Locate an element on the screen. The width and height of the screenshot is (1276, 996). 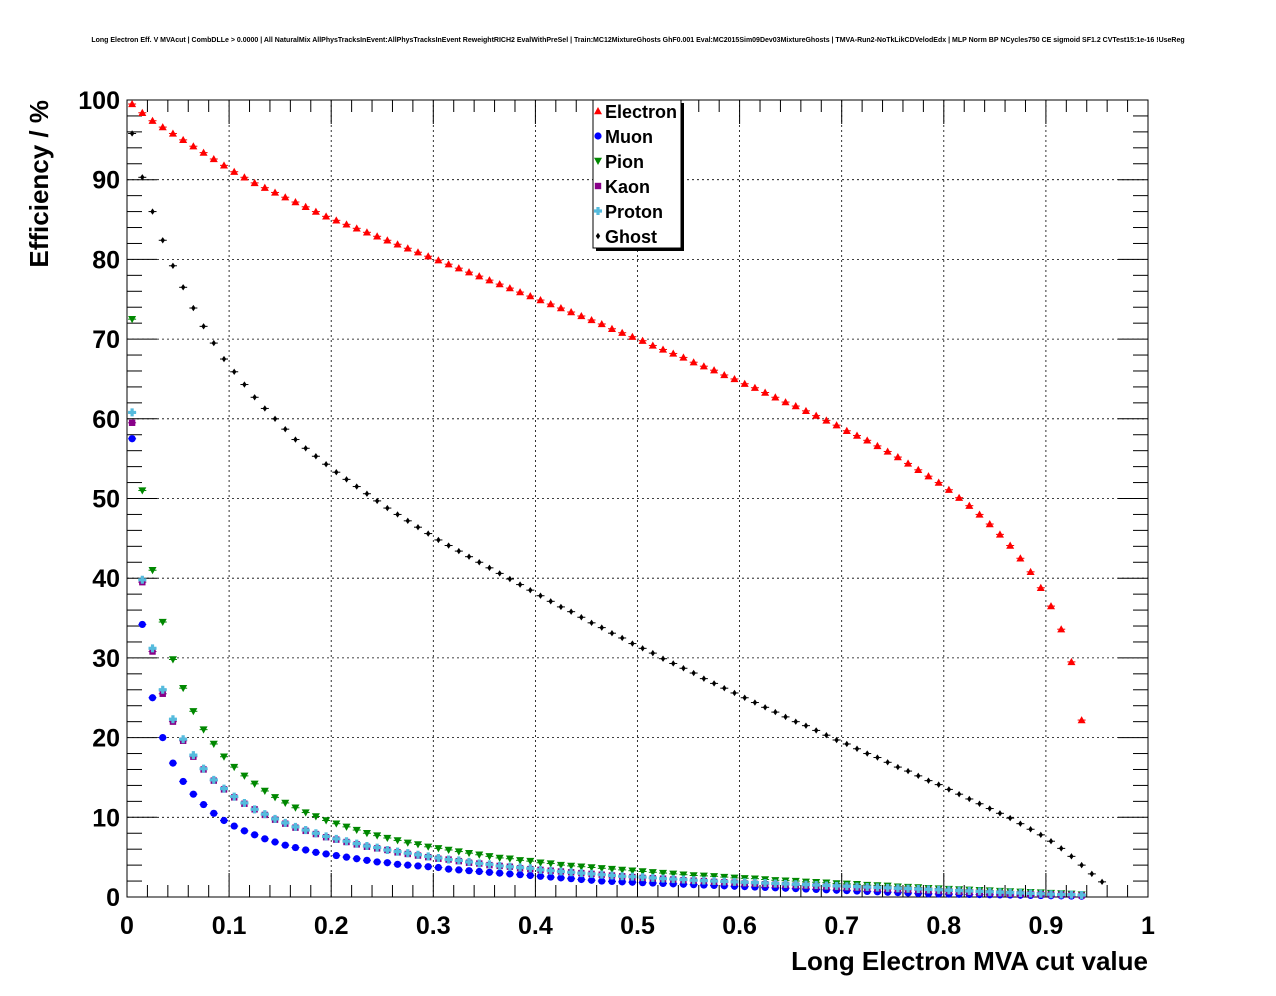
y-tick-label: 40 is located at coordinates (106, 579).